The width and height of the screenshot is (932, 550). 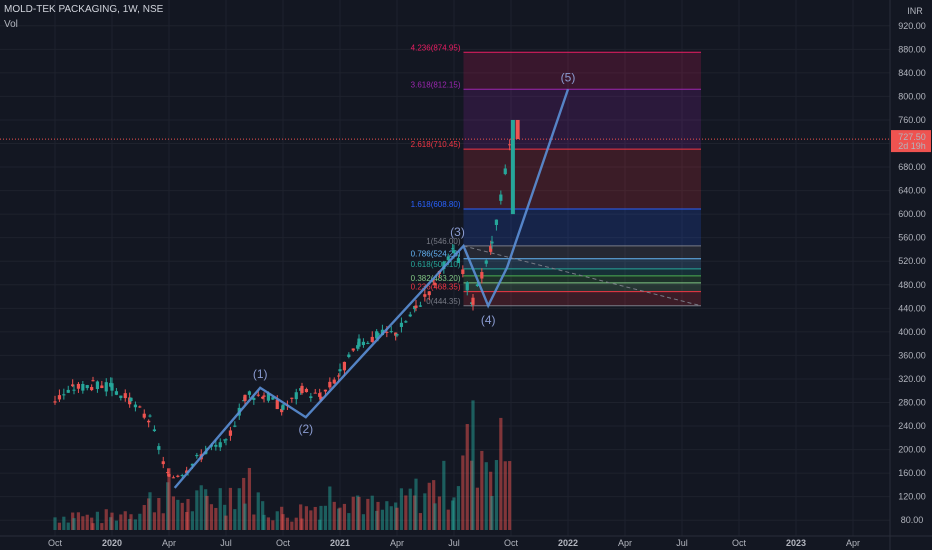 I want to click on wave-label: (4), so click(x=488, y=320).